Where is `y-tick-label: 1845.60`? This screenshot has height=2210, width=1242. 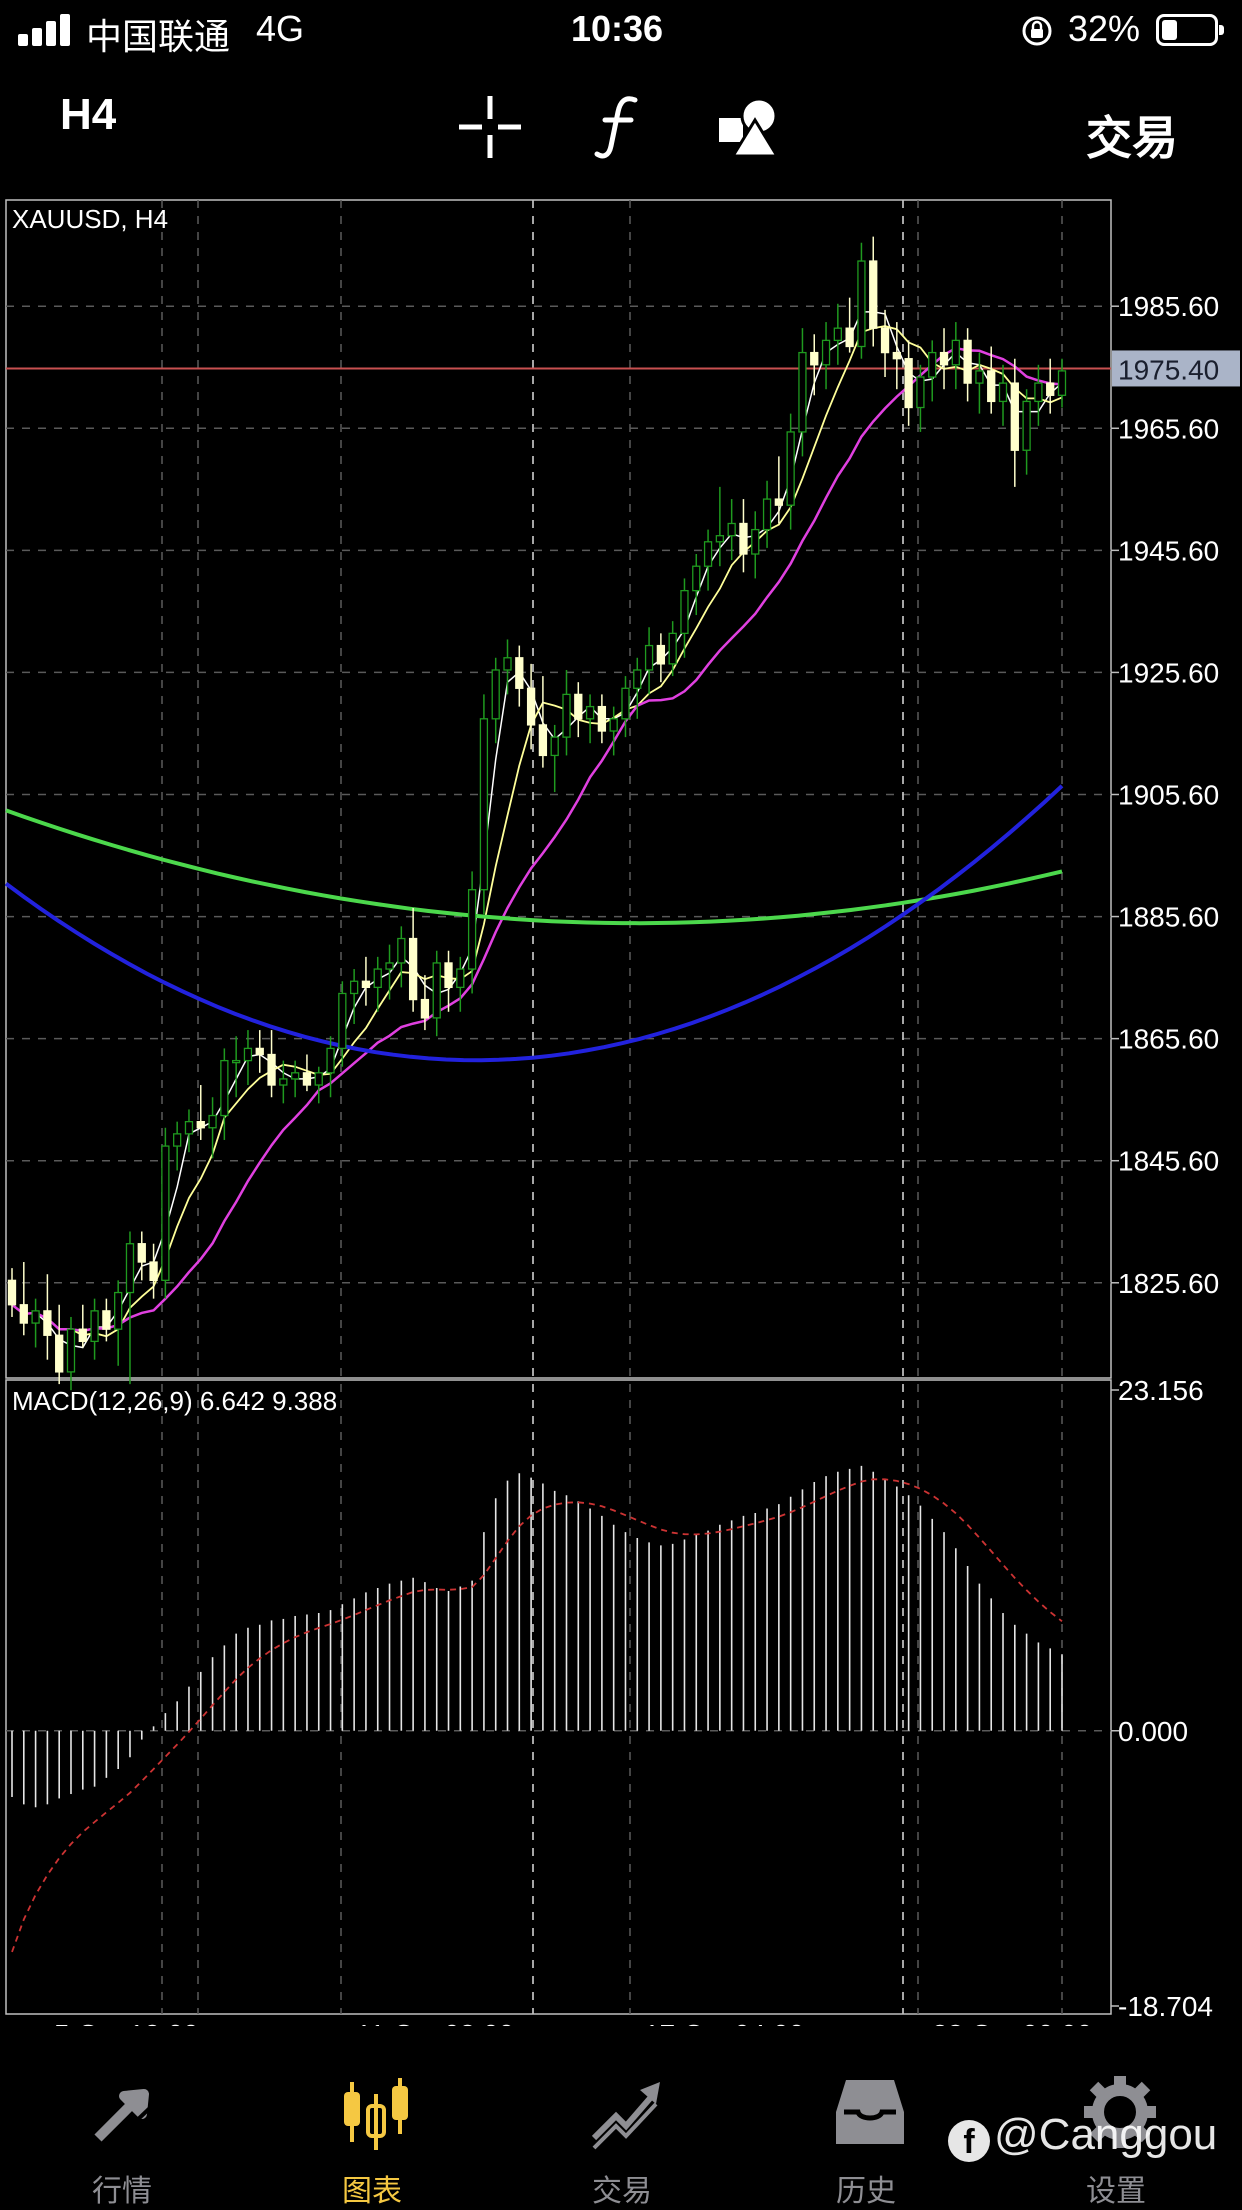
y-tick-label: 1845.60 is located at coordinates (1168, 1161).